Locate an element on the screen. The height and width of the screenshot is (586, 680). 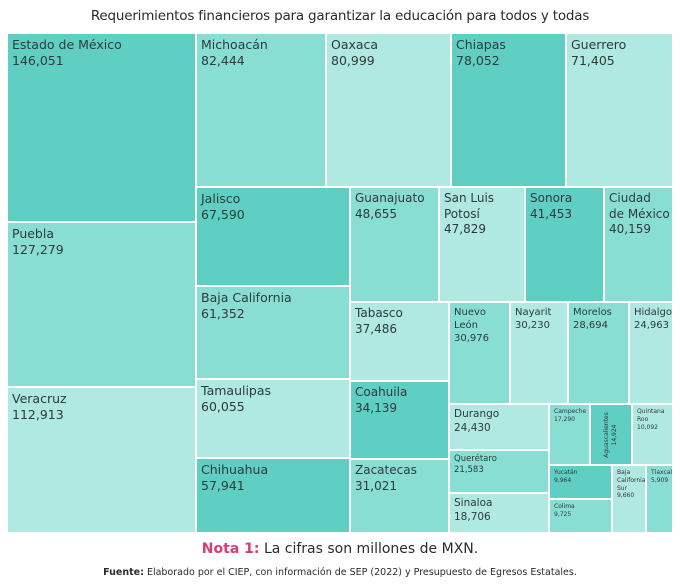
tile-value: 24,430 is located at coordinates (472, 427).